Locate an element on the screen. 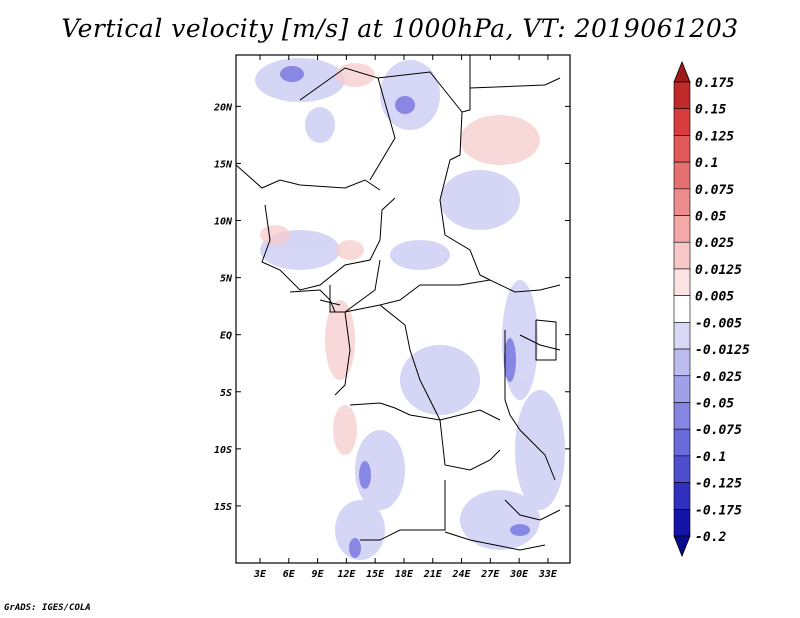 The height and width of the screenshot is (618, 800). colorbar-label: -0.2 is located at coordinates (710, 537).